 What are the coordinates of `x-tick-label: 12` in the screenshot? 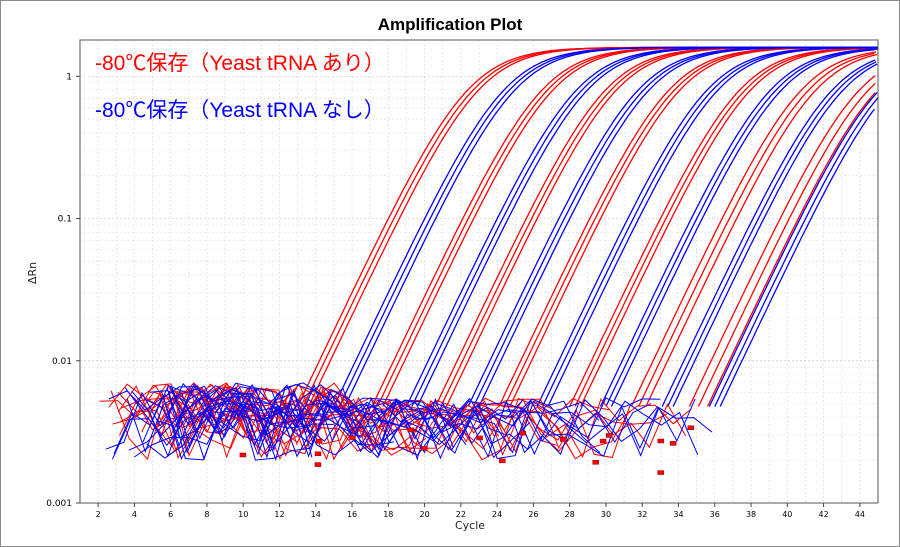 It's located at (279, 514).